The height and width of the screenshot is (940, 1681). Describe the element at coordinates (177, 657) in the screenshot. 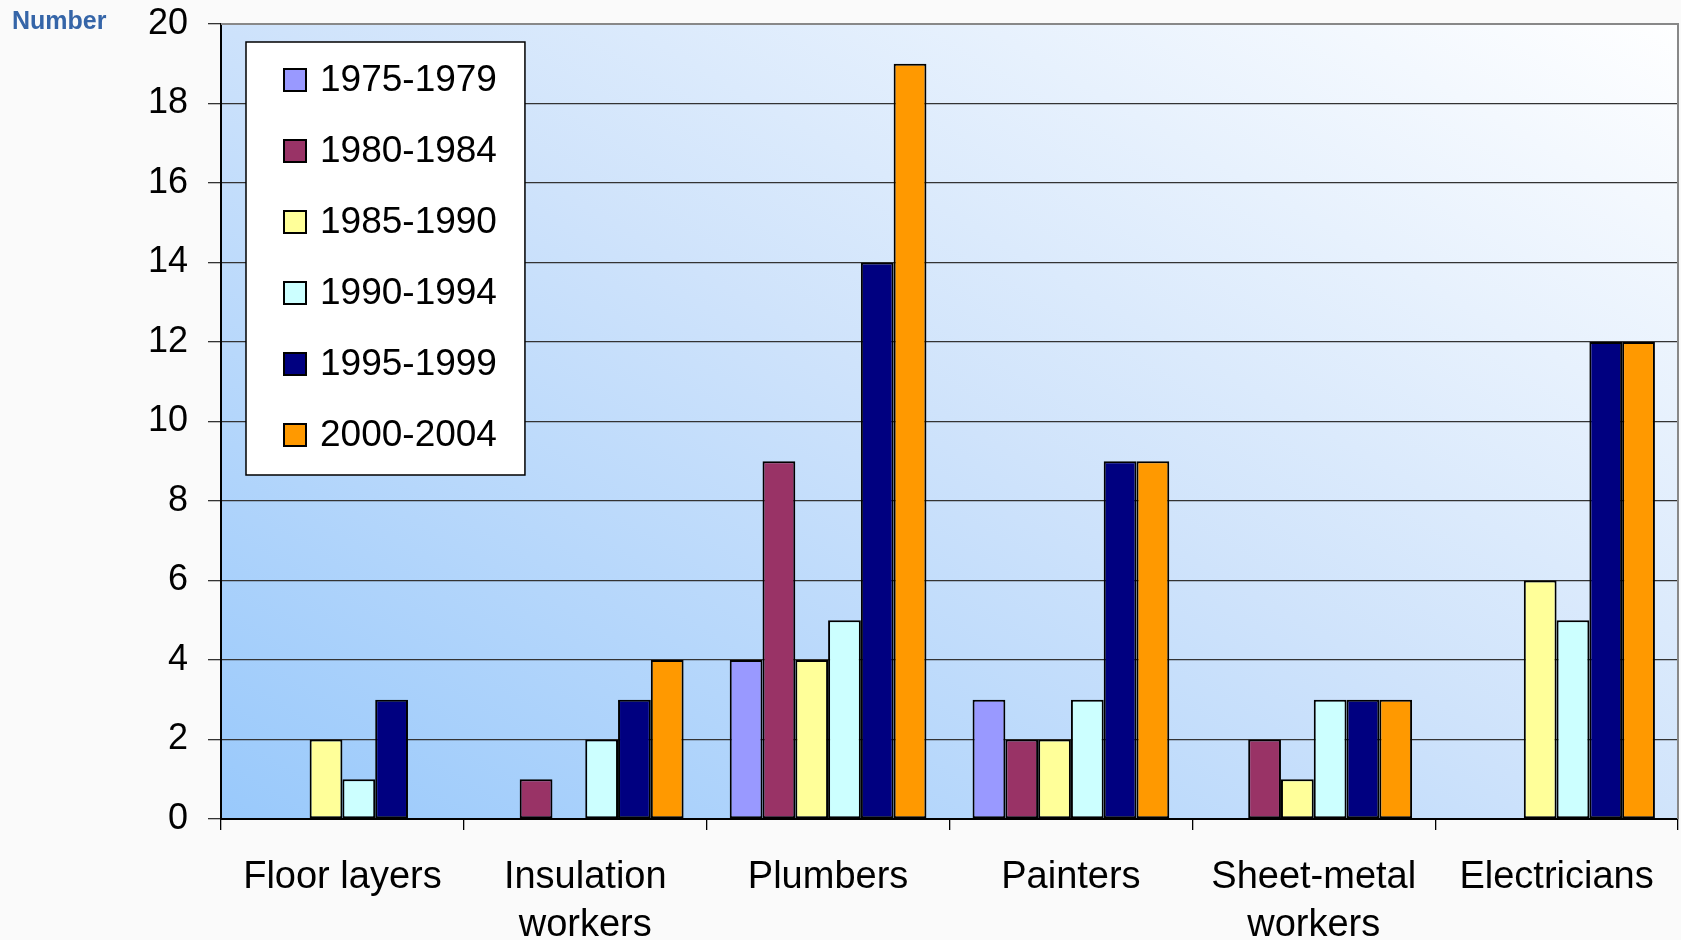

I see `y-tick-label: 4` at that location.